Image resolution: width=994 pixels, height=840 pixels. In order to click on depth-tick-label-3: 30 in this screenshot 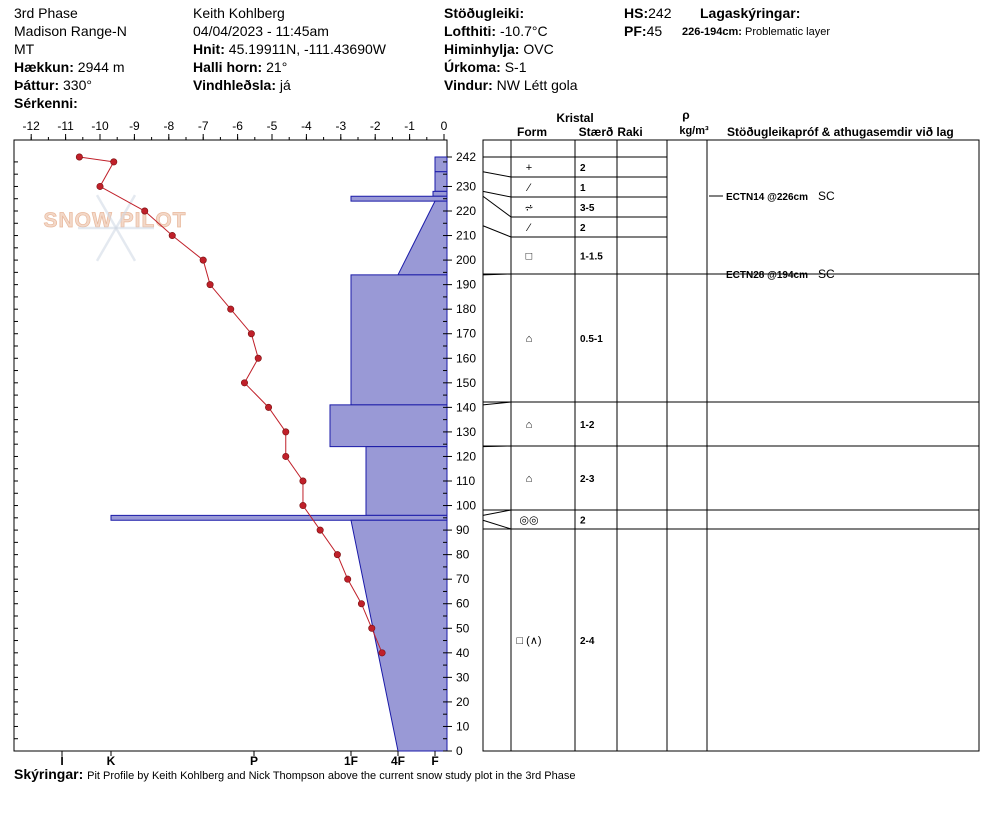, I will do `click(463, 677)`.